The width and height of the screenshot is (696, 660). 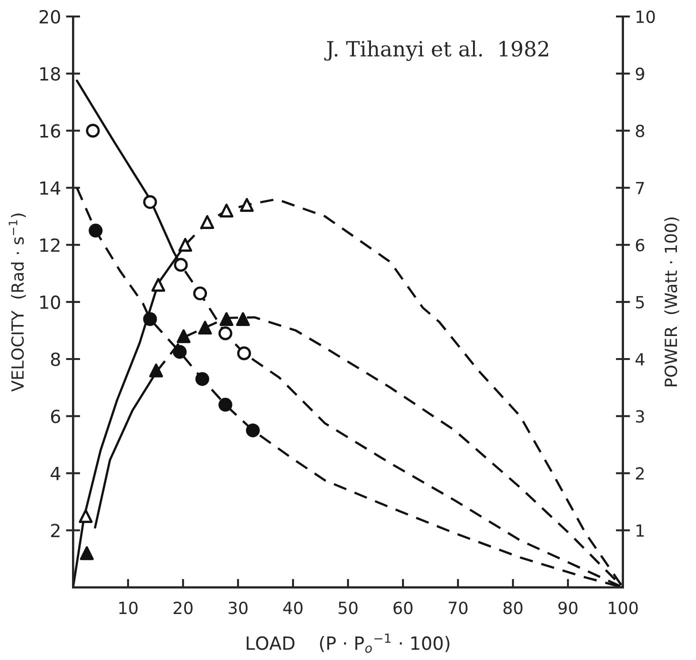 I want to click on y2-tick-label: 7, so click(x=640, y=188).